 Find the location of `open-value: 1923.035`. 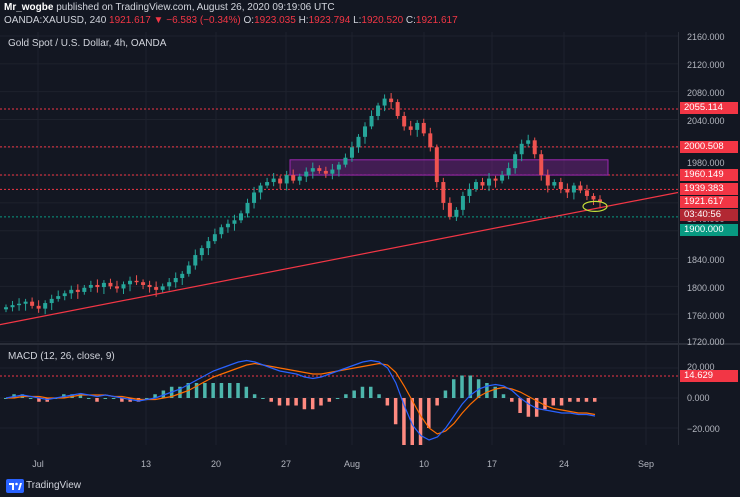

open-value: 1923.035 is located at coordinates (275, 20).